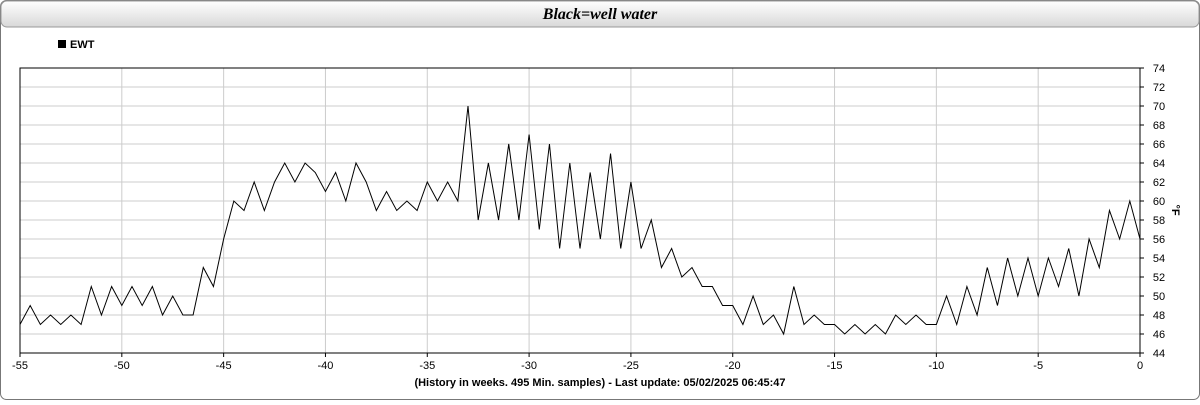 This screenshot has width=1200, height=405. Describe the element at coordinates (835, 366) in the screenshot. I see `x-tick-label: -15` at that location.